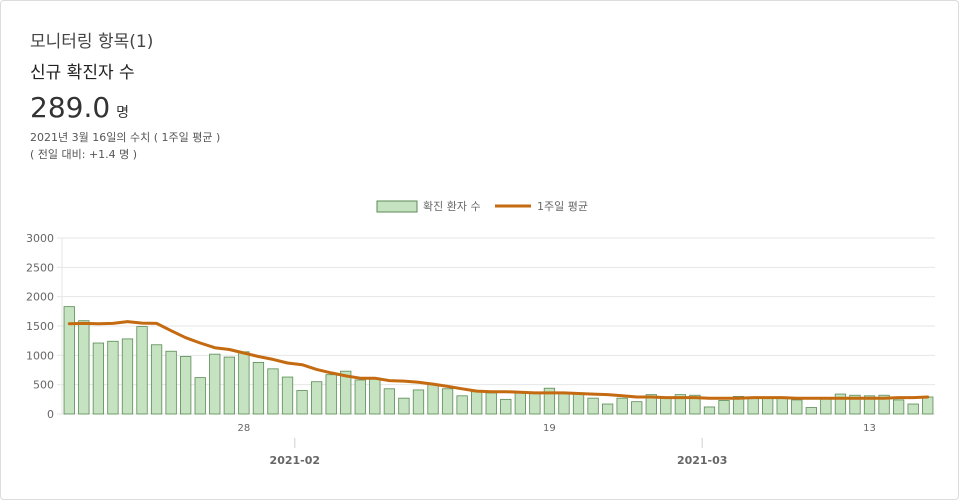 This screenshot has height=500, width=959. Describe the element at coordinates (702, 460) in the screenshot. I see `month-label: 2021-03` at that location.